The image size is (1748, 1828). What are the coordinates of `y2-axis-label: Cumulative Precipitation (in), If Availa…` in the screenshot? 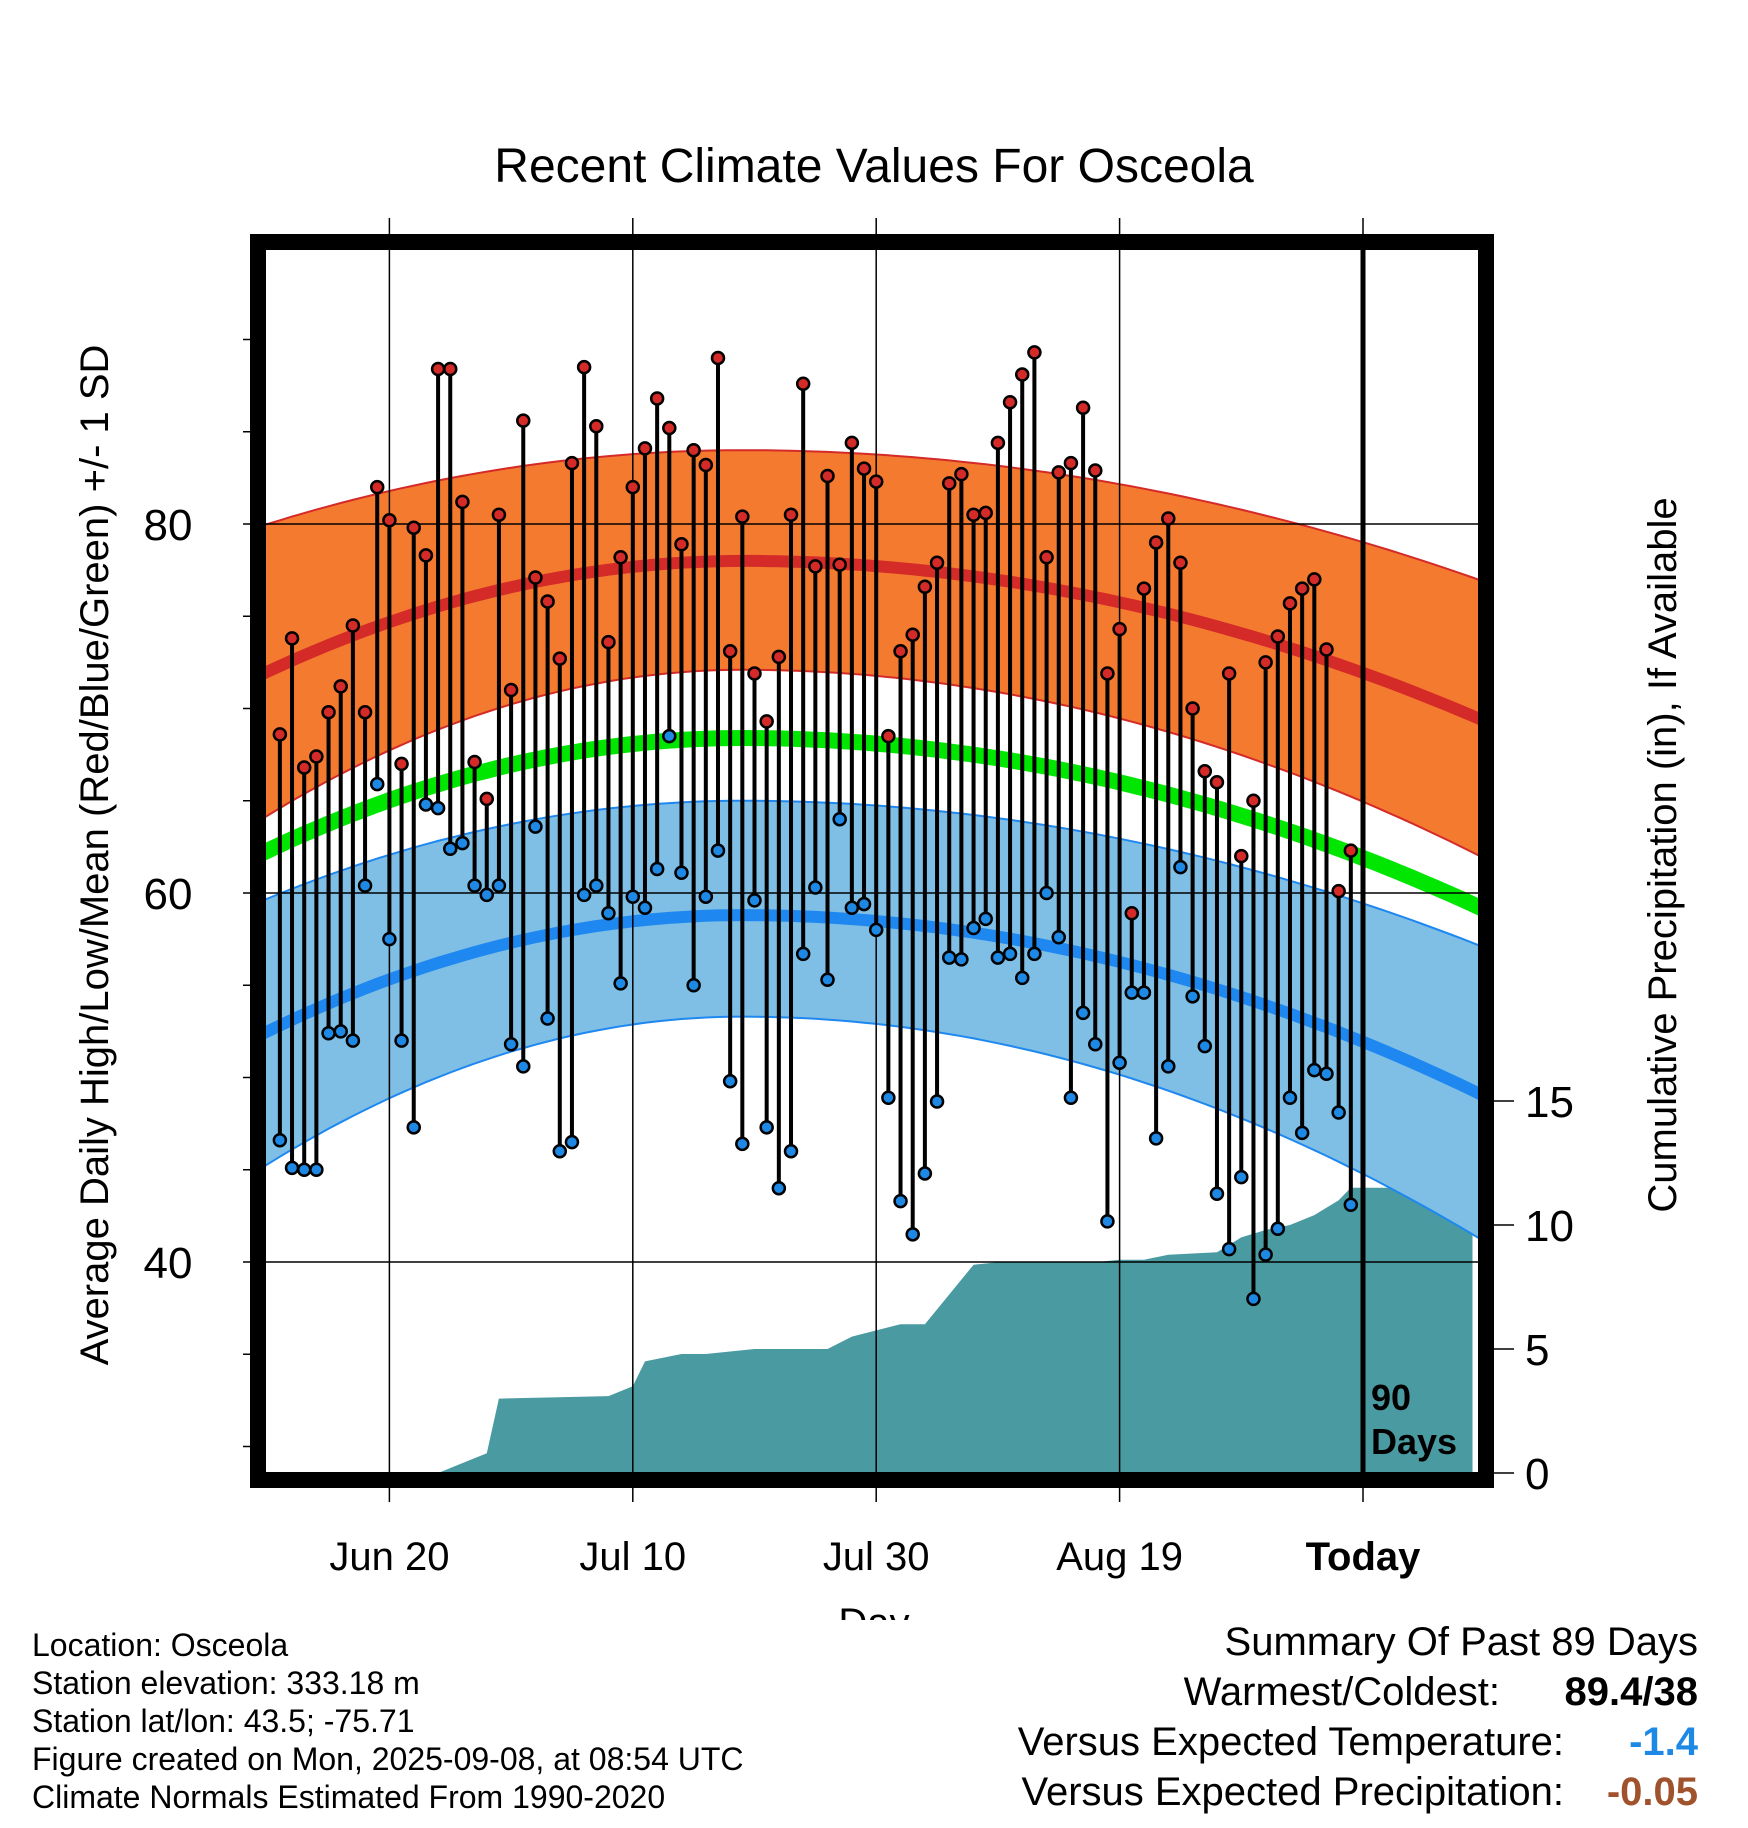 It's located at (1663, 854).